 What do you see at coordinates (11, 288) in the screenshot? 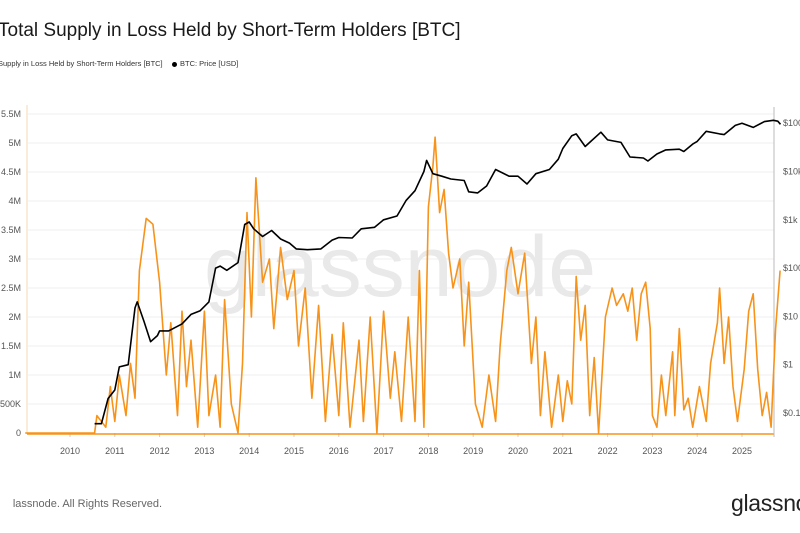
I see `y-left-tick-label: 2.5M` at bounding box center [11, 288].